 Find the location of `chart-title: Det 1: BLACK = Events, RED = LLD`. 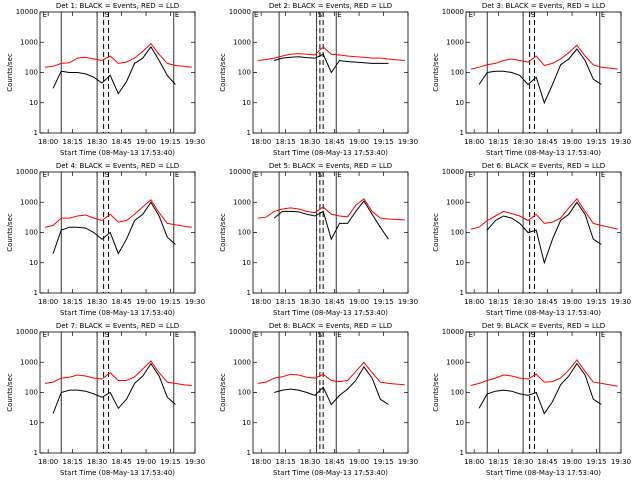

chart-title: Det 1: BLACK = Events, RED = LLD is located at coordinates (117, 6).